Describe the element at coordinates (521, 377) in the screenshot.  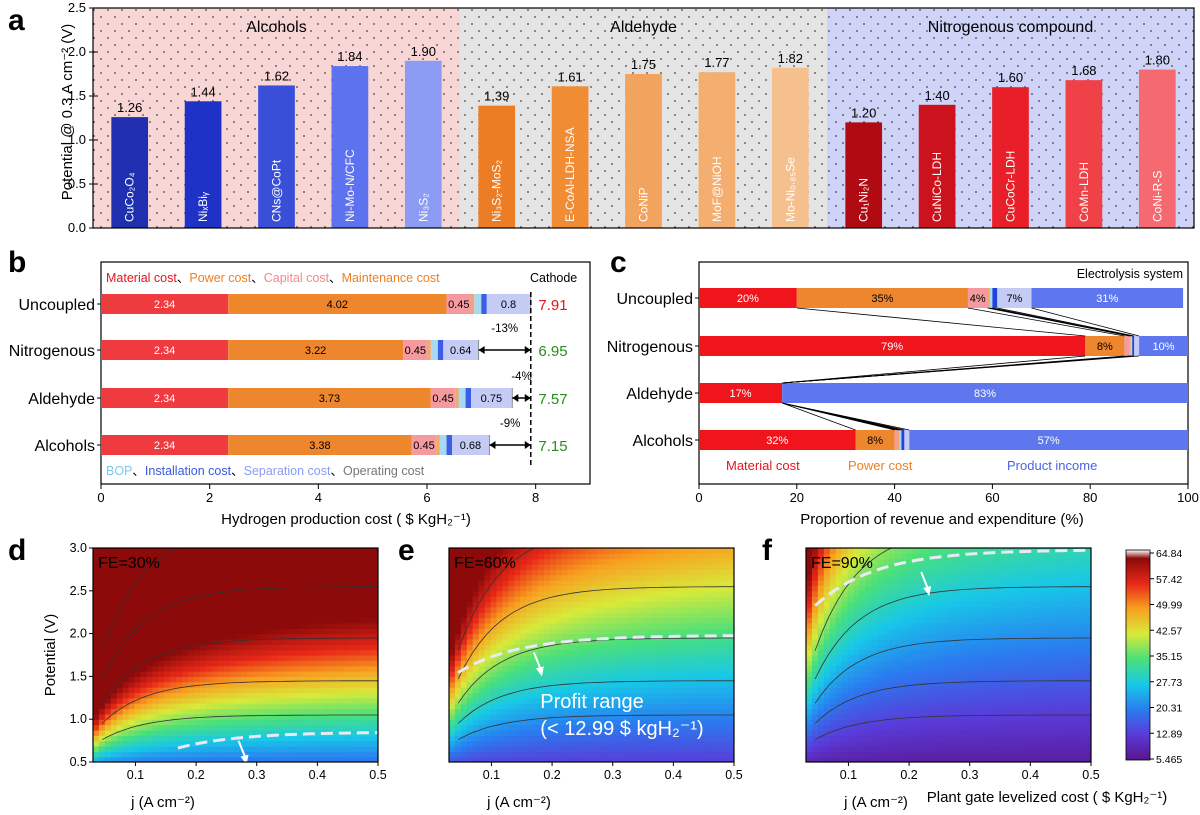
I see `b-annotation: -4%` at that location.